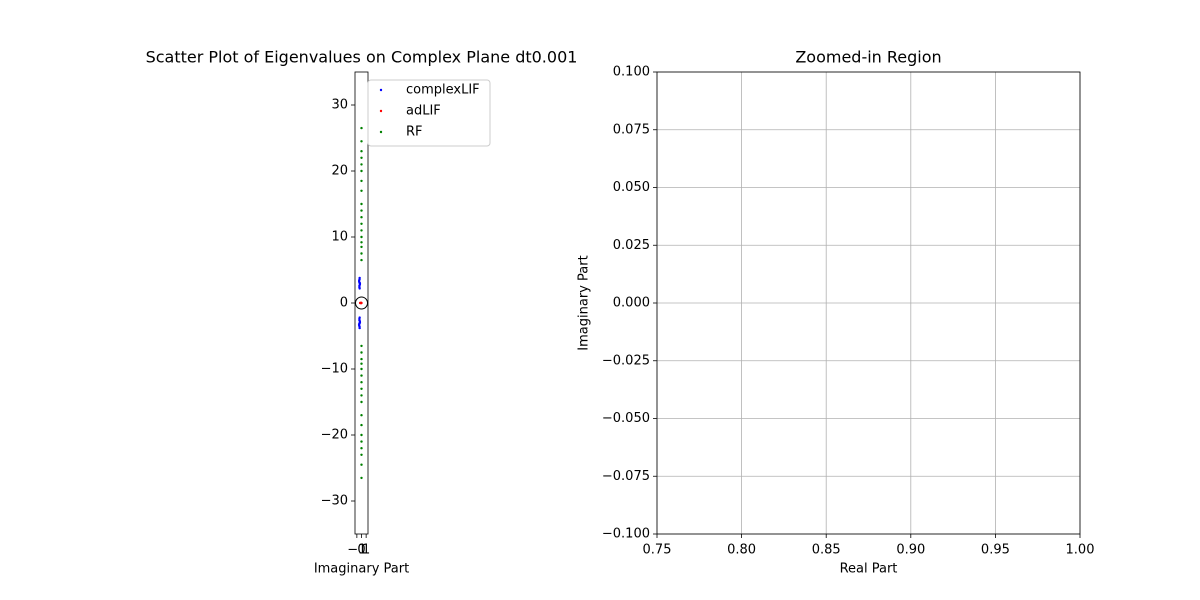 This screenshot has height=600, width=1200. Describe the element at coordinates (361, 550) in the screenshot. I see `x-tick-label: 0` at that location.